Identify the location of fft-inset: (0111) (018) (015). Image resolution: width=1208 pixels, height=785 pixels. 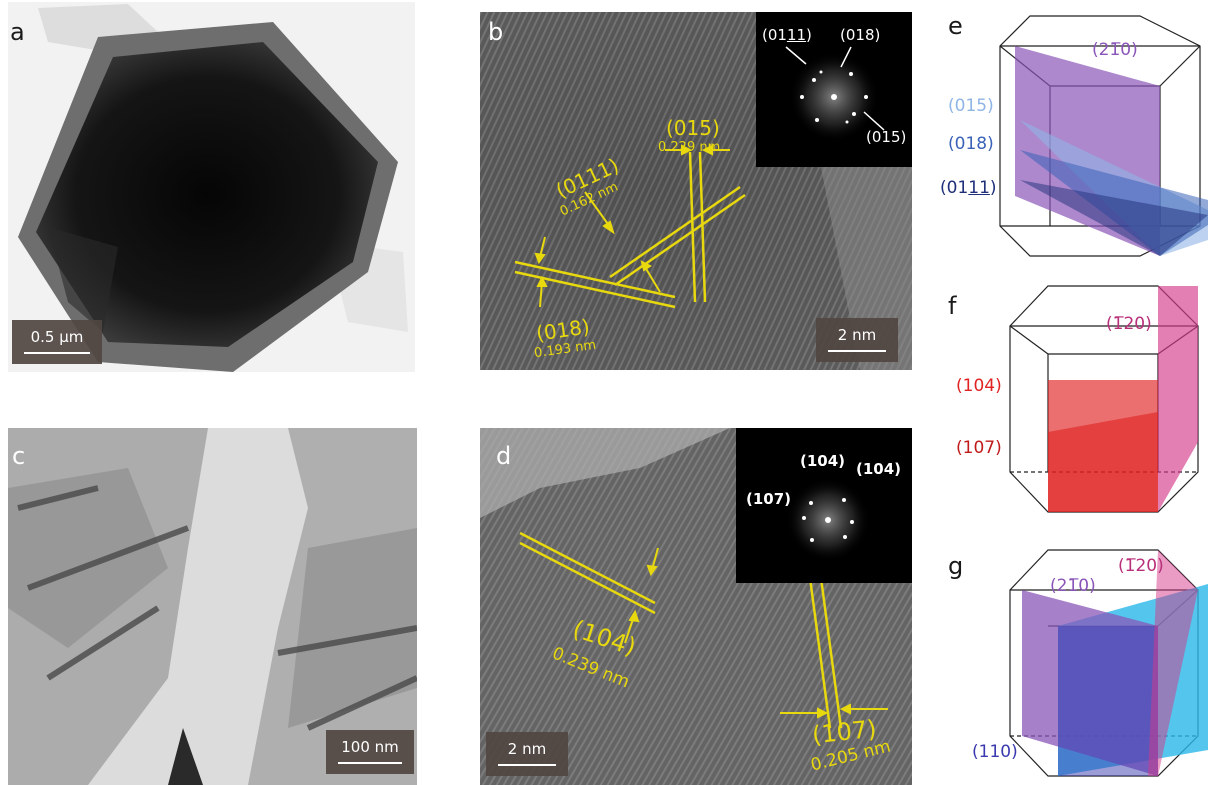
(834, 89).